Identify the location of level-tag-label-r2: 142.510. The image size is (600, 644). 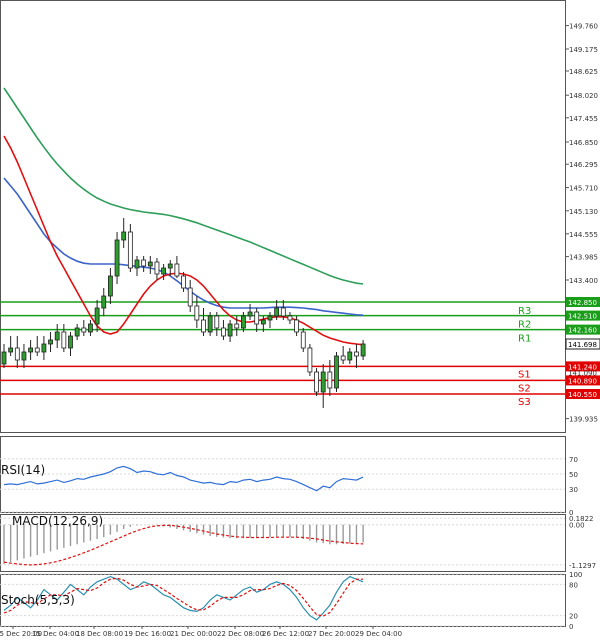
(582, 317).